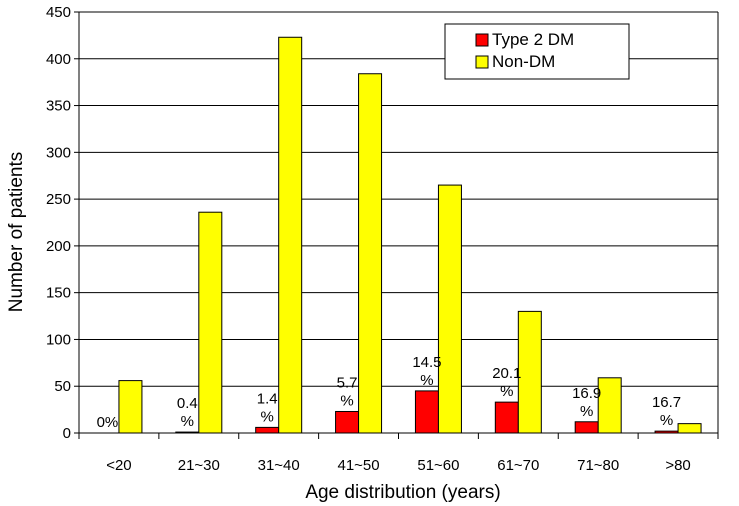 The width and height of the screenshot is (739, 506). What do you see at coordinates (482, 62) in the screenshot?
I see `legend-swatch-nondm` at bounding box center [482, 62].